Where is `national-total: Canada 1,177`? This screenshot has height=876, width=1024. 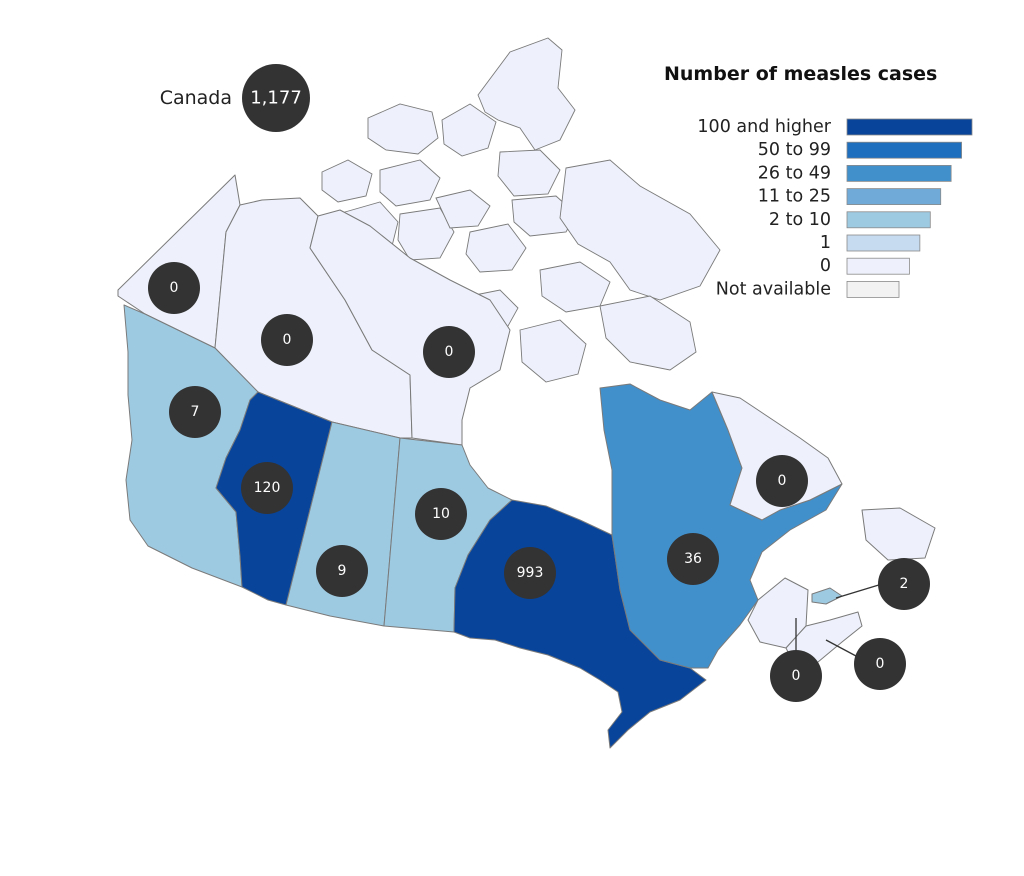
national-total: Canada 1,177 is located at coordinates (235, 98).